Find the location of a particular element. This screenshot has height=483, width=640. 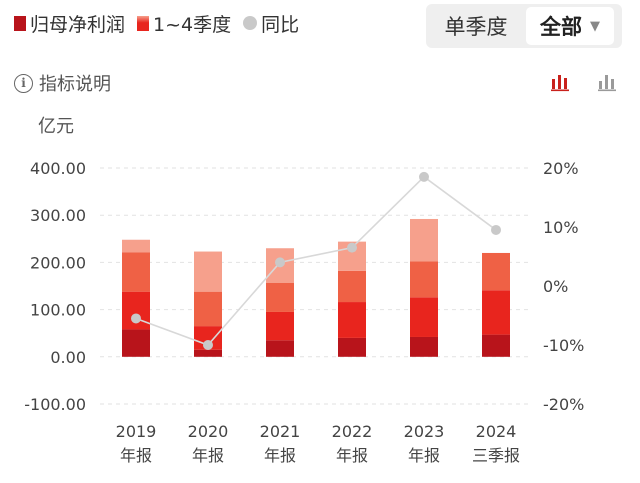

all-dropdown-label: 全部 is located at coordinates (561, 27).